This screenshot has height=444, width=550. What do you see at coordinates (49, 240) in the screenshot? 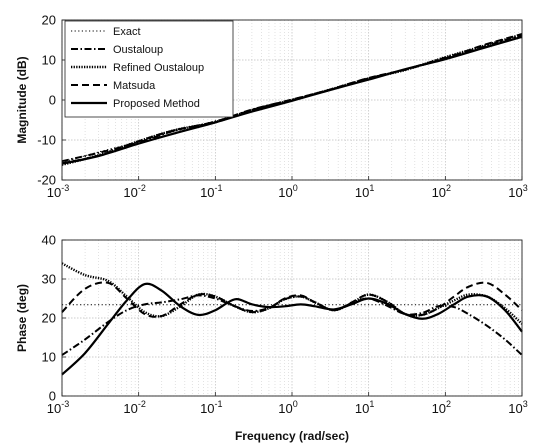
I see `y-tick-label: 40` at bounding box center [49, 240].